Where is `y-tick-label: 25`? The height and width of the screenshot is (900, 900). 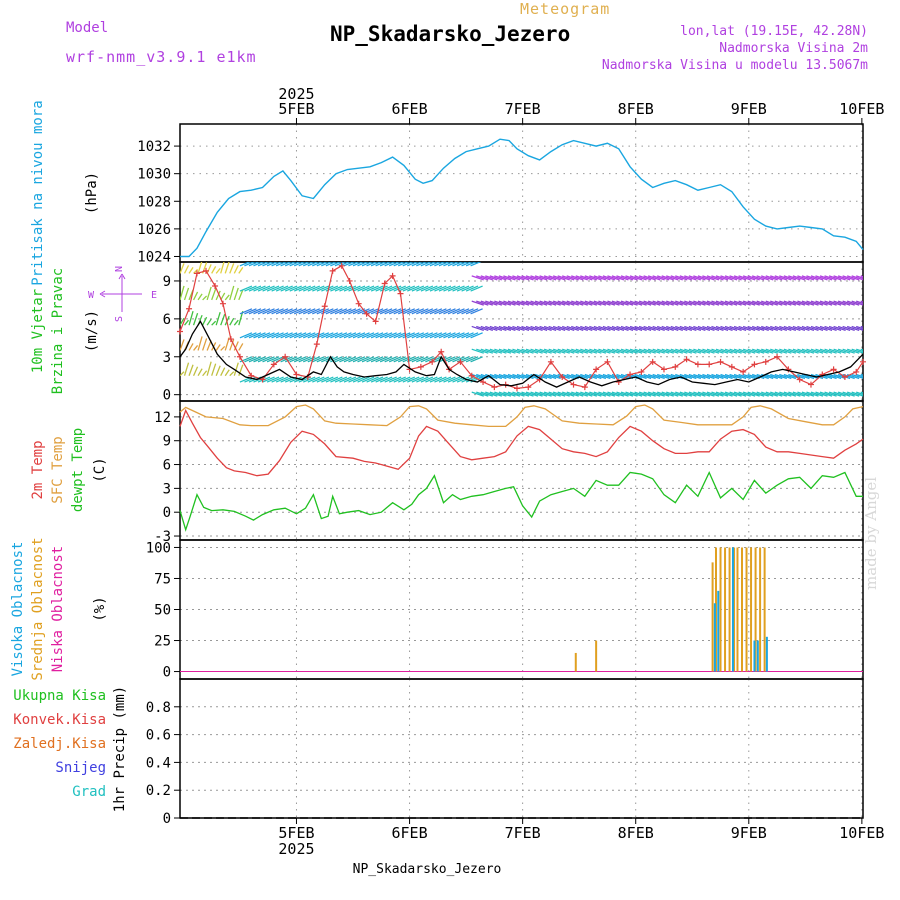 y-tick-label: 25 is located at coordinates (162, 642).